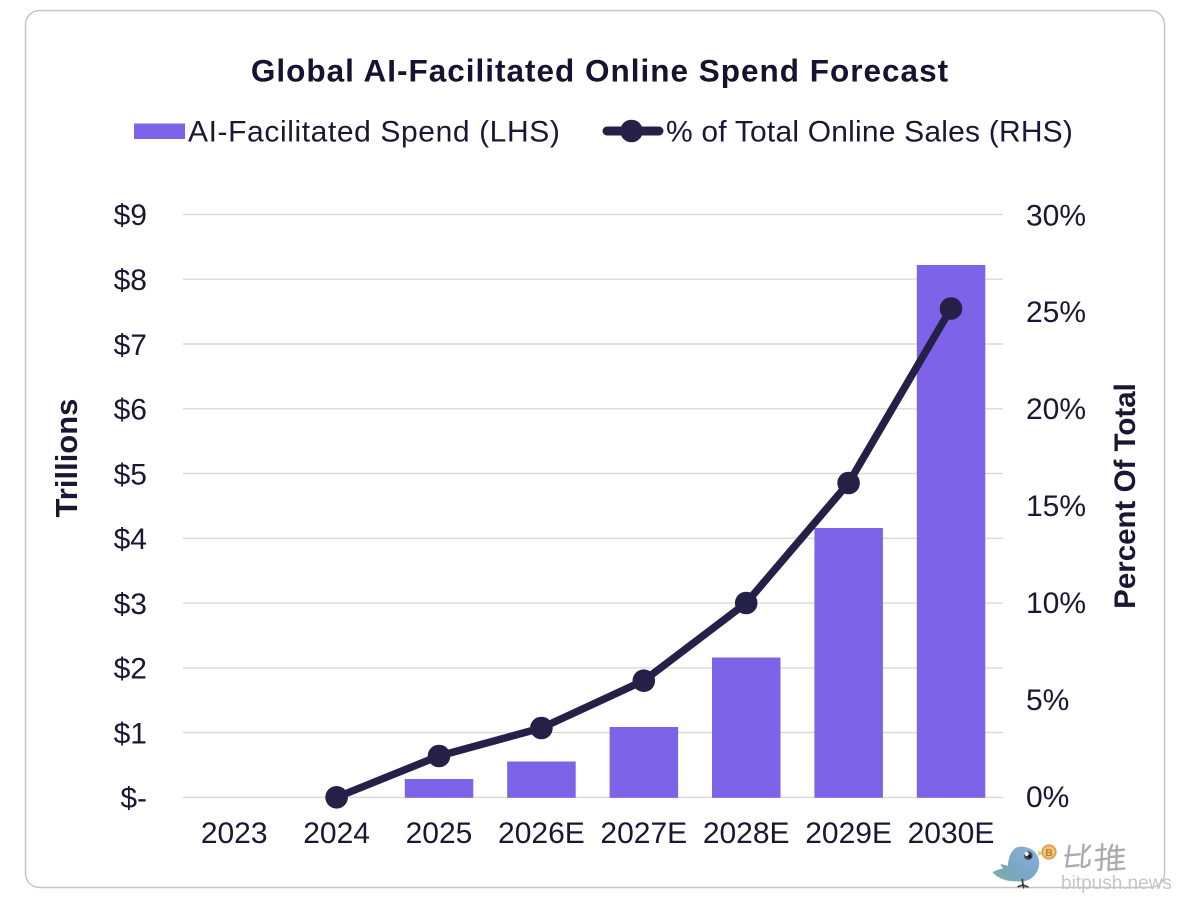 This screenshot has width=1190, height=912. What do you see at coordinates (130, 410) in the screenshot?
I see `svg-text: $6` at bounding box center [130, 410].